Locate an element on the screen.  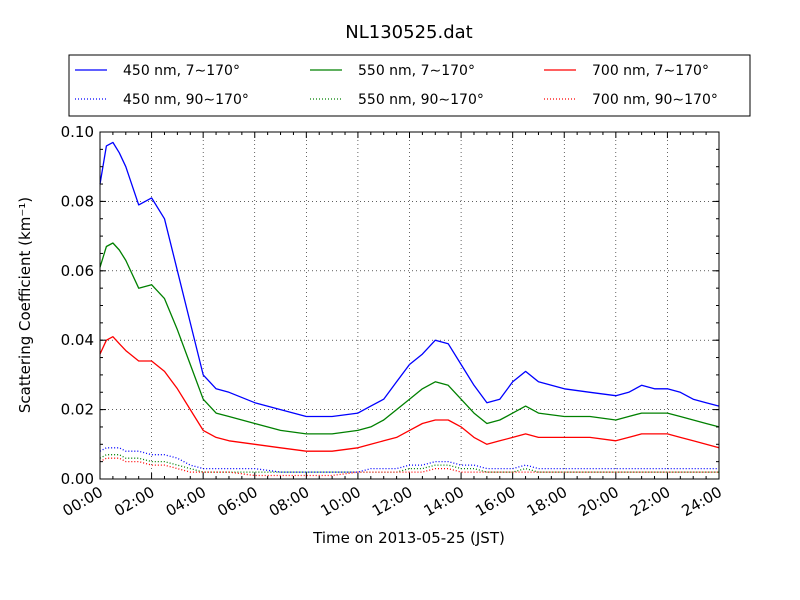
legend-label-3: 550 nm, 90∼170° is located at coordinates (421, 100).